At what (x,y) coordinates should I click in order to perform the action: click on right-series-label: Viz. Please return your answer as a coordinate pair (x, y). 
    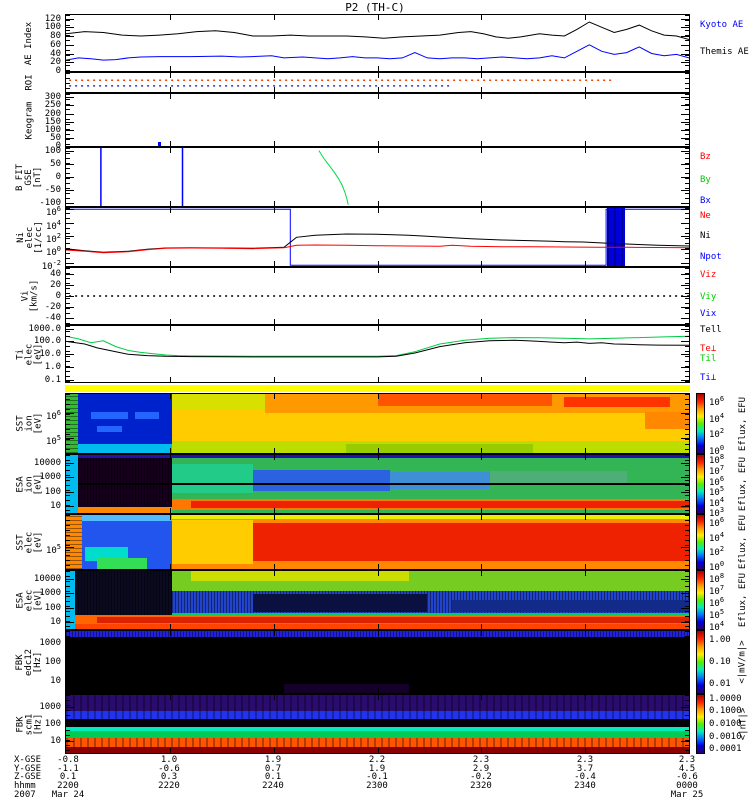
    Looking at the image, I should click on (708, 275).